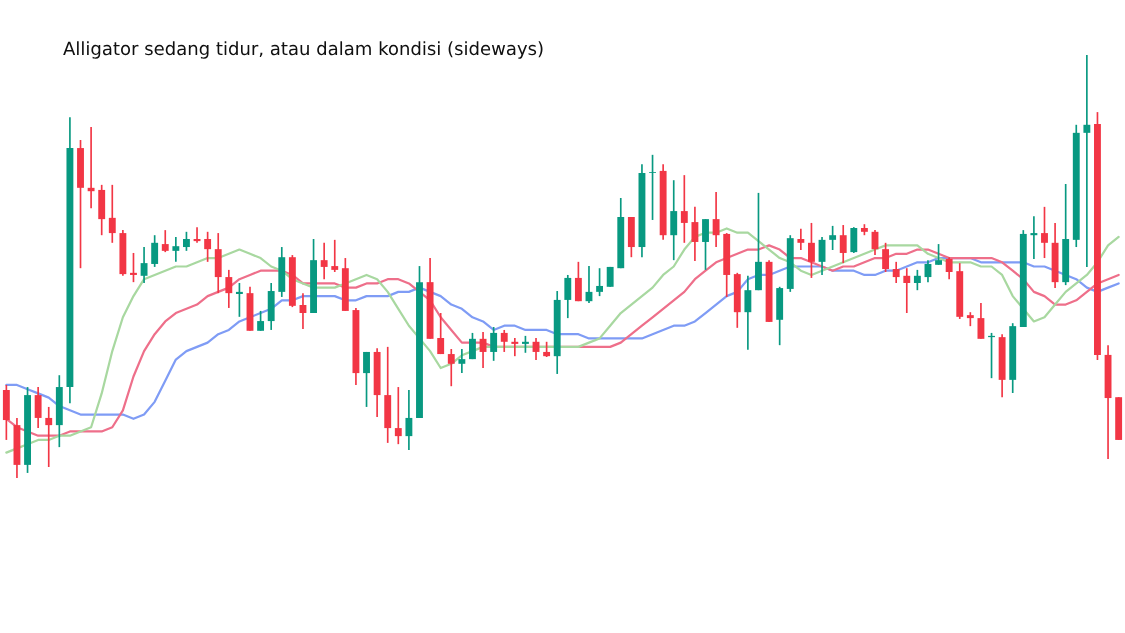 The image size is (1125, 633). Describe the element at coordinates (303, 50) in the screenshot. I see `chart-title: Alligator sedang tidur, atau dalam kondisi (sideways)` at that location.